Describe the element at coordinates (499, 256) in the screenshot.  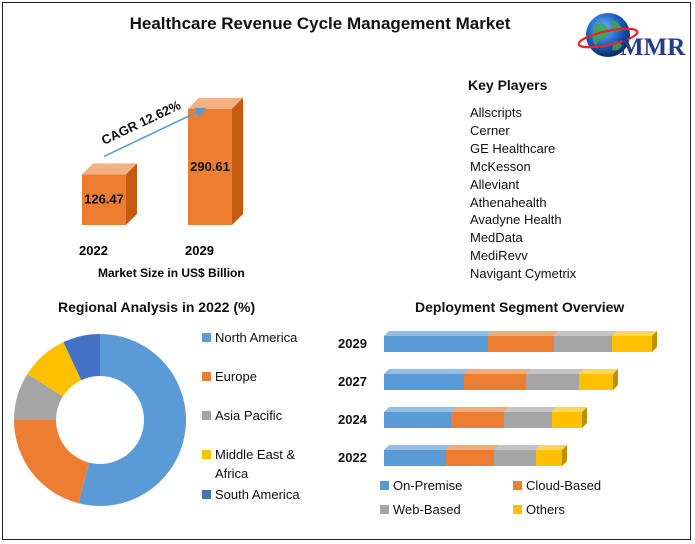
I see `key-player-item: MediRevv` at that location.